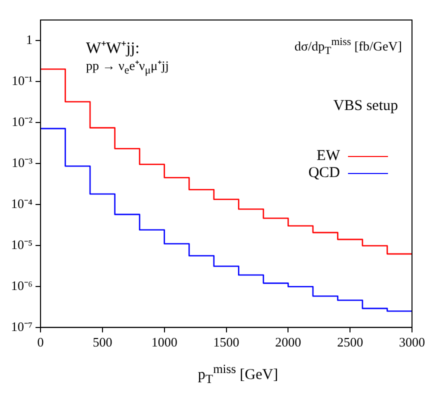 This screenshot has height=394, width=436. What do you see at coordinates (288, 342) in the screenshot?
I see `x-tick-label: 2000` at bounding box center [288, 342].